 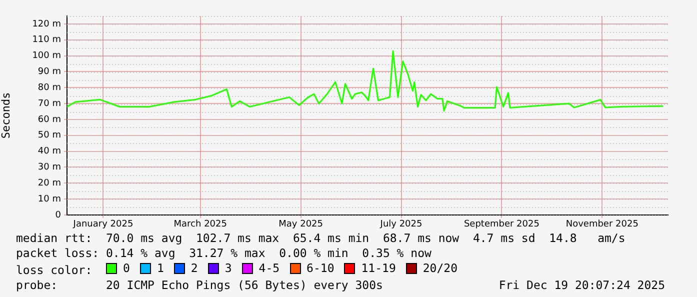 What do you see at coordinates (581, 285) in the screenshot?
I see `text: Fri Dec 19 20:07:24 2025` at bounding box center [581, 285].